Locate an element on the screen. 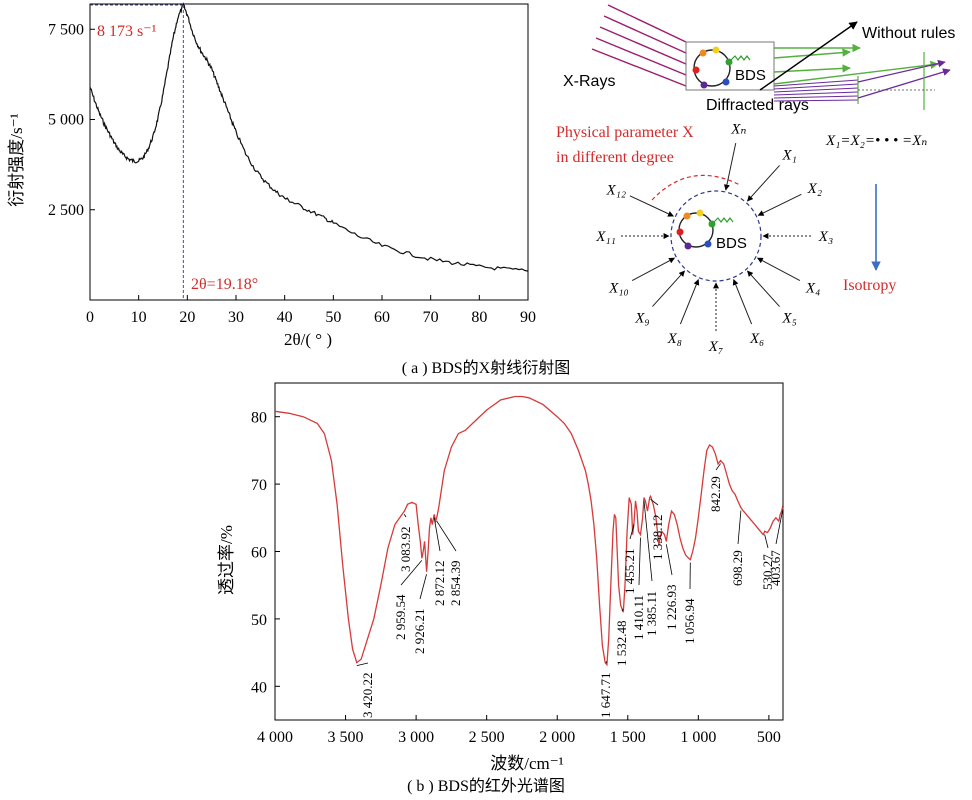 The width and height of the screenshot is (972, 800). ir-peak-label: 842.29 is located at coordinates (715, 494).